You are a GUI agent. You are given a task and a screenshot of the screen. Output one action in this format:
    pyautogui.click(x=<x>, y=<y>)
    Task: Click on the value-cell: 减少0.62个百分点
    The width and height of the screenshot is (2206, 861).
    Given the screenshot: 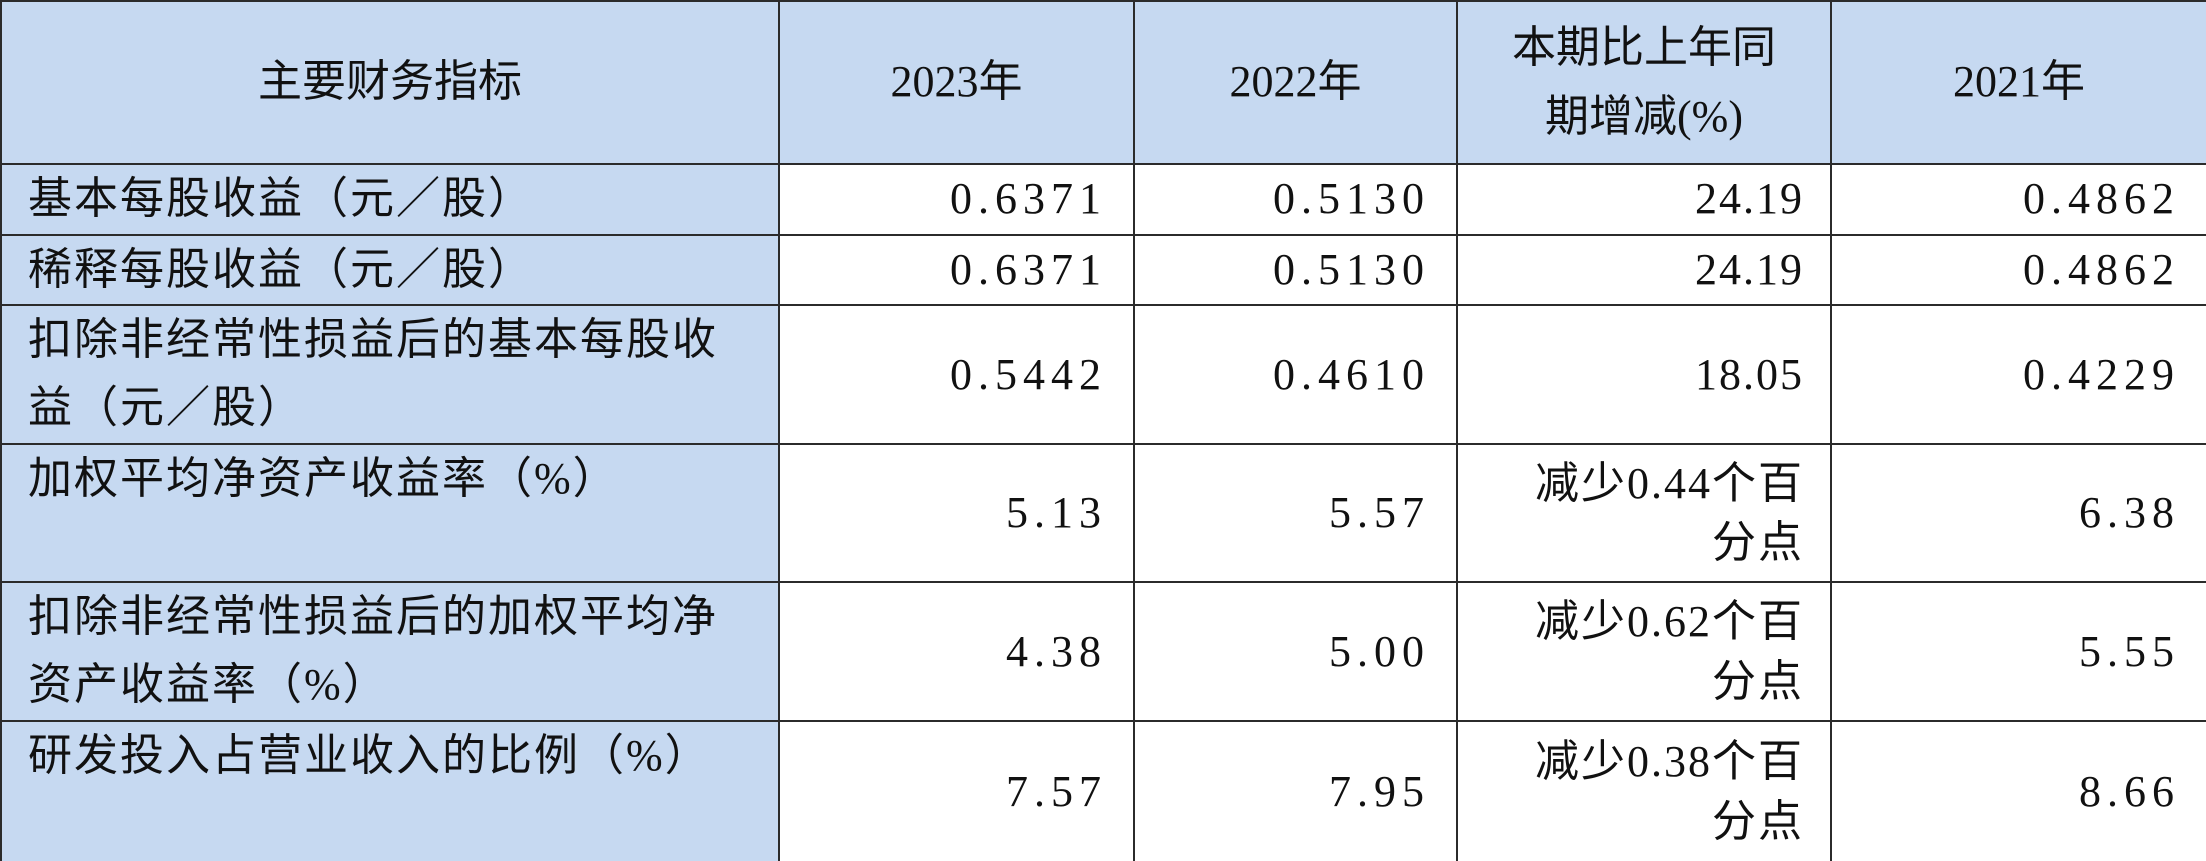 What is the action you would take?
    pyautogui.click(x=1644, y=652)
    